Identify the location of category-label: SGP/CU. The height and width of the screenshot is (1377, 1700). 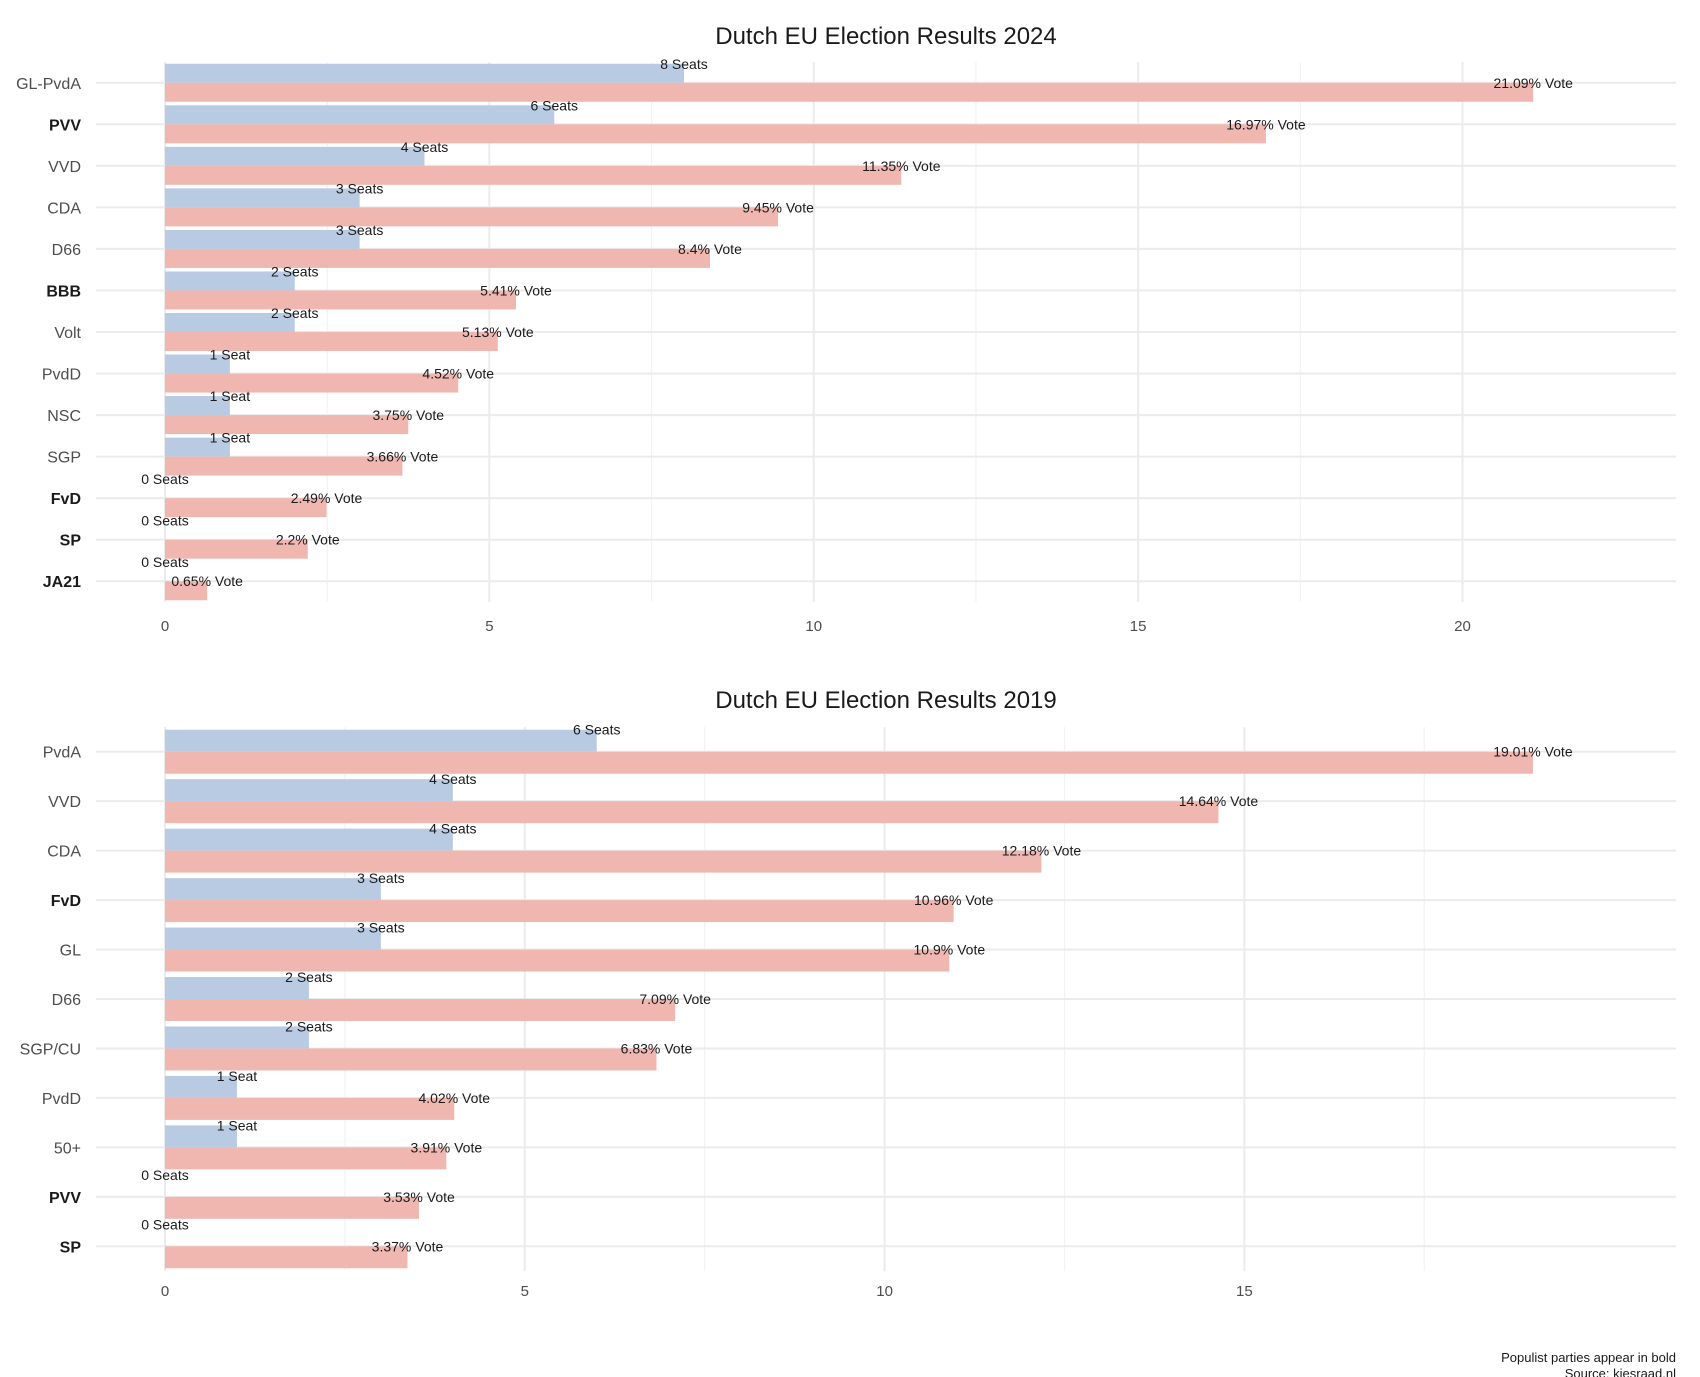
(50, 1049).